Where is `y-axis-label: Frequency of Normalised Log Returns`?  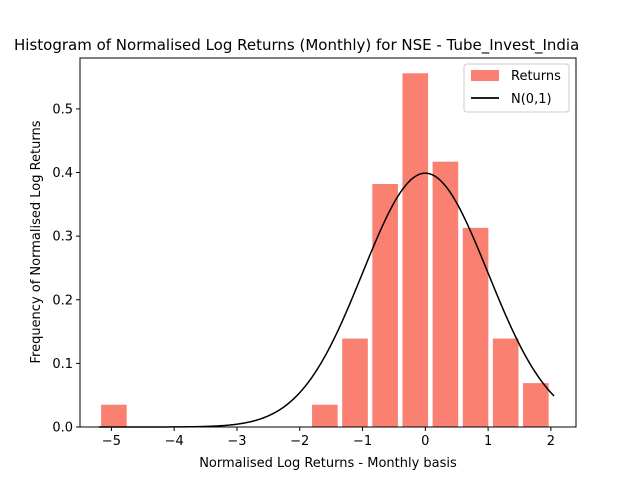
y-axis-label: Frequency of Normalised Log Returns is located at coordinates (36, 241).